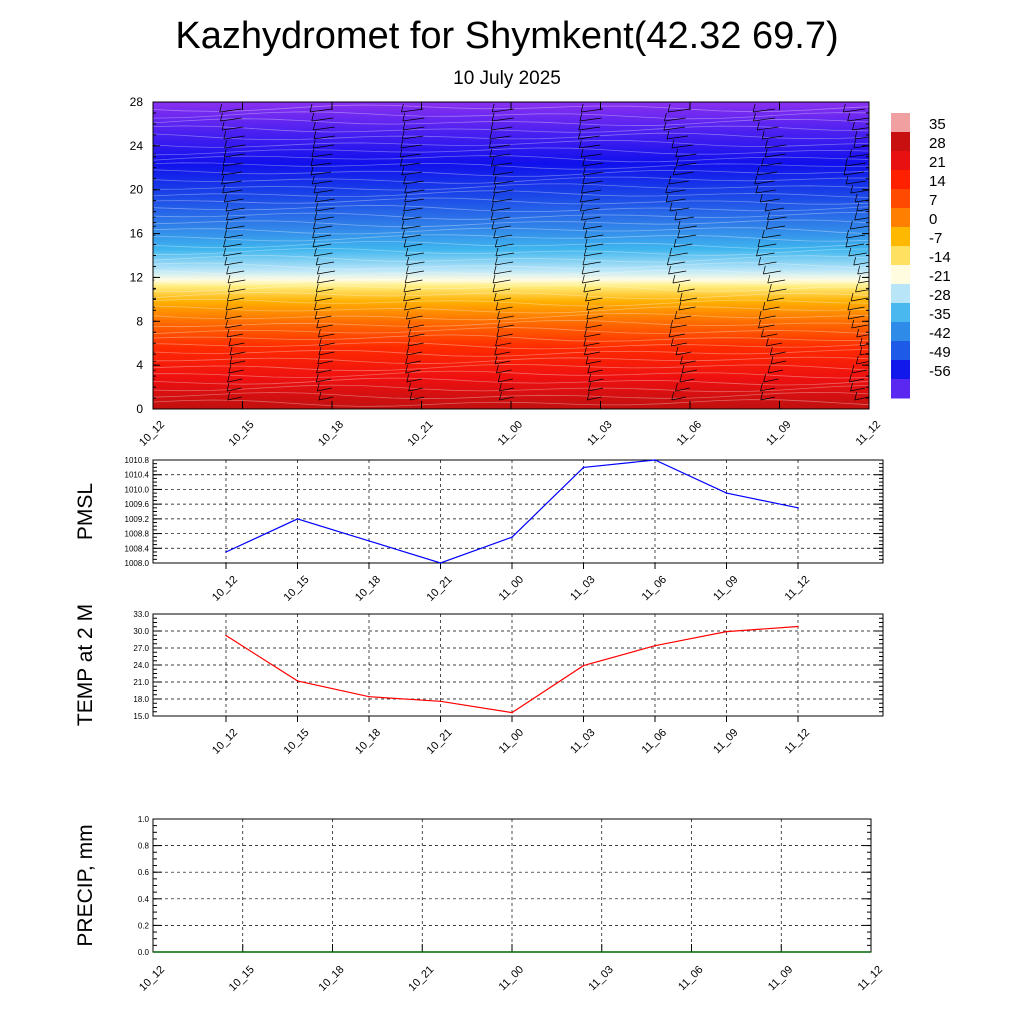 The image size is (1024, 1024). What do you see at coordinates (869, 434) in the screenshot?
I see `x-tick-label: 11_12` at bounding box center [869, 434].